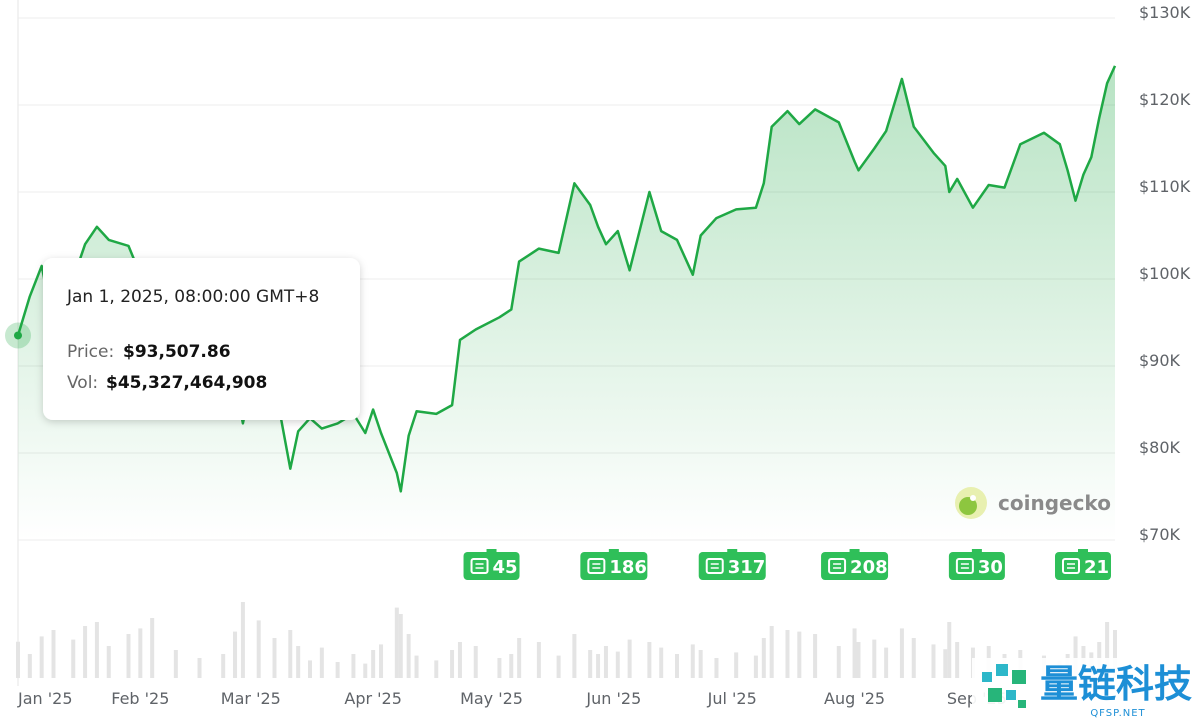 The image size is (1200, 721). What do you see at coordinates (1116, 684) in the screenshot?
I see `brand-name: 量链科技` at bounding box center [1116, 684].